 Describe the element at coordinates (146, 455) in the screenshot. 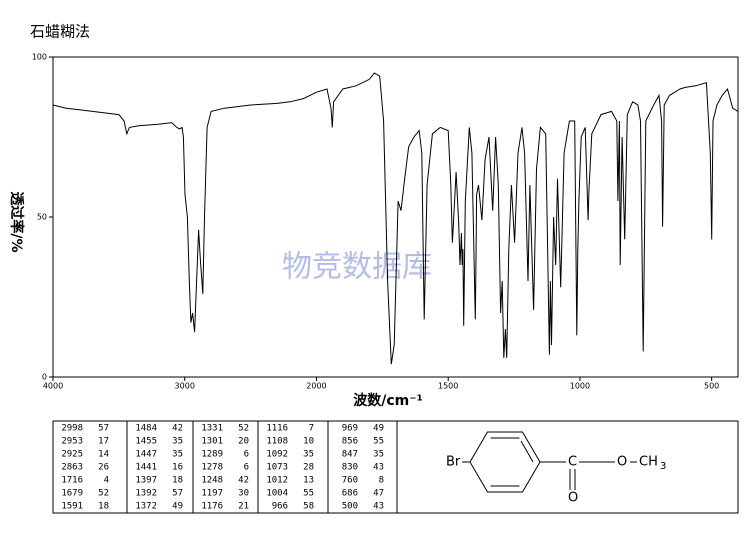

I see `peak-wavenumber: 1447` at that location.